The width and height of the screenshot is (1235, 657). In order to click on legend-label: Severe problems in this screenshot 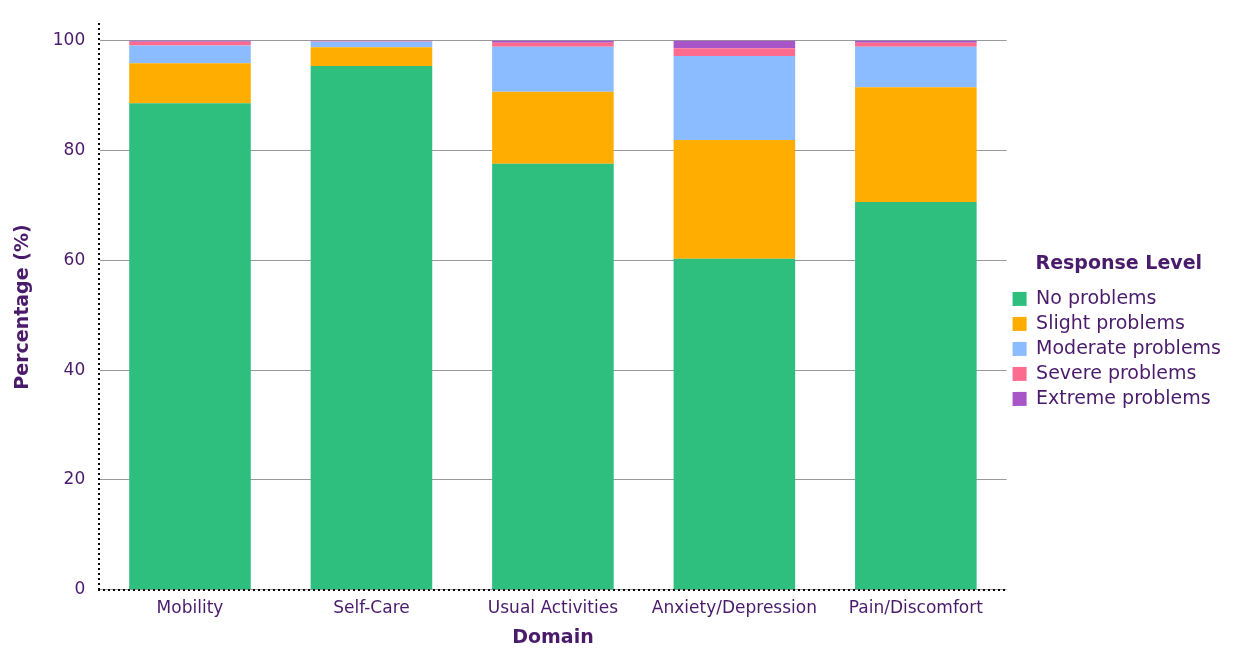, I will do `click(1116, 371)`.